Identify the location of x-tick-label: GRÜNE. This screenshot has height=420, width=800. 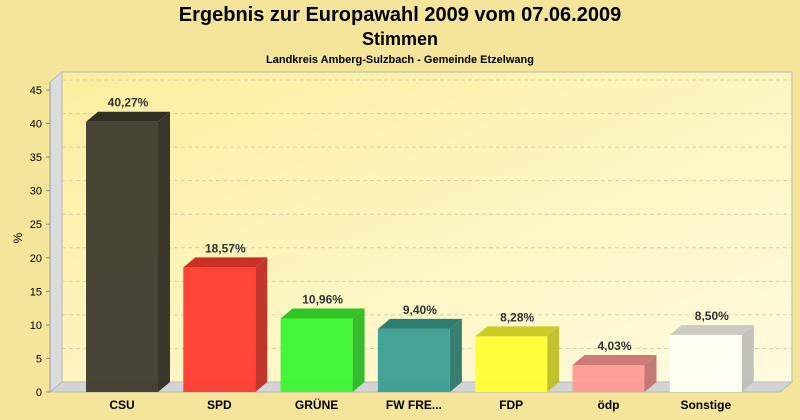
(316, 404).